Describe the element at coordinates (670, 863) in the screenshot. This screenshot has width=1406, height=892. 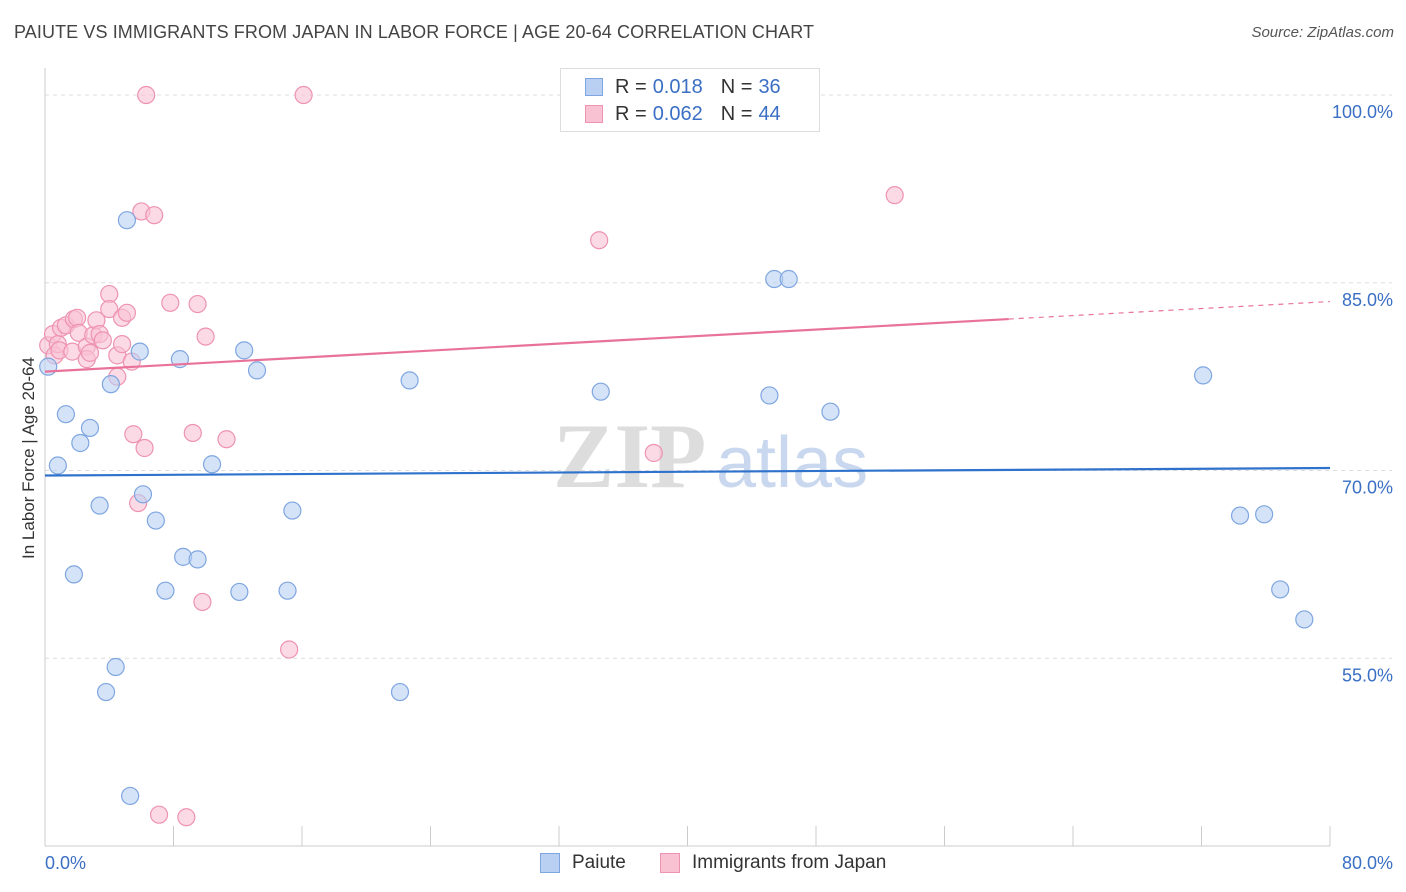
I see `japan-legend-swatch-icon` at that location.